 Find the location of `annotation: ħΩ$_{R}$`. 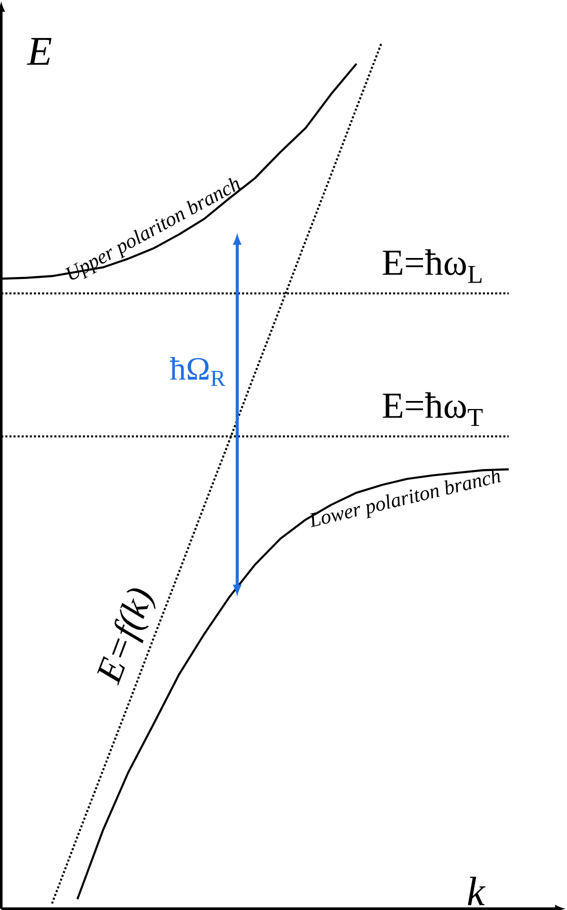

annotation: ħΩ$_{R}$ is located at coordinates (198, 371).